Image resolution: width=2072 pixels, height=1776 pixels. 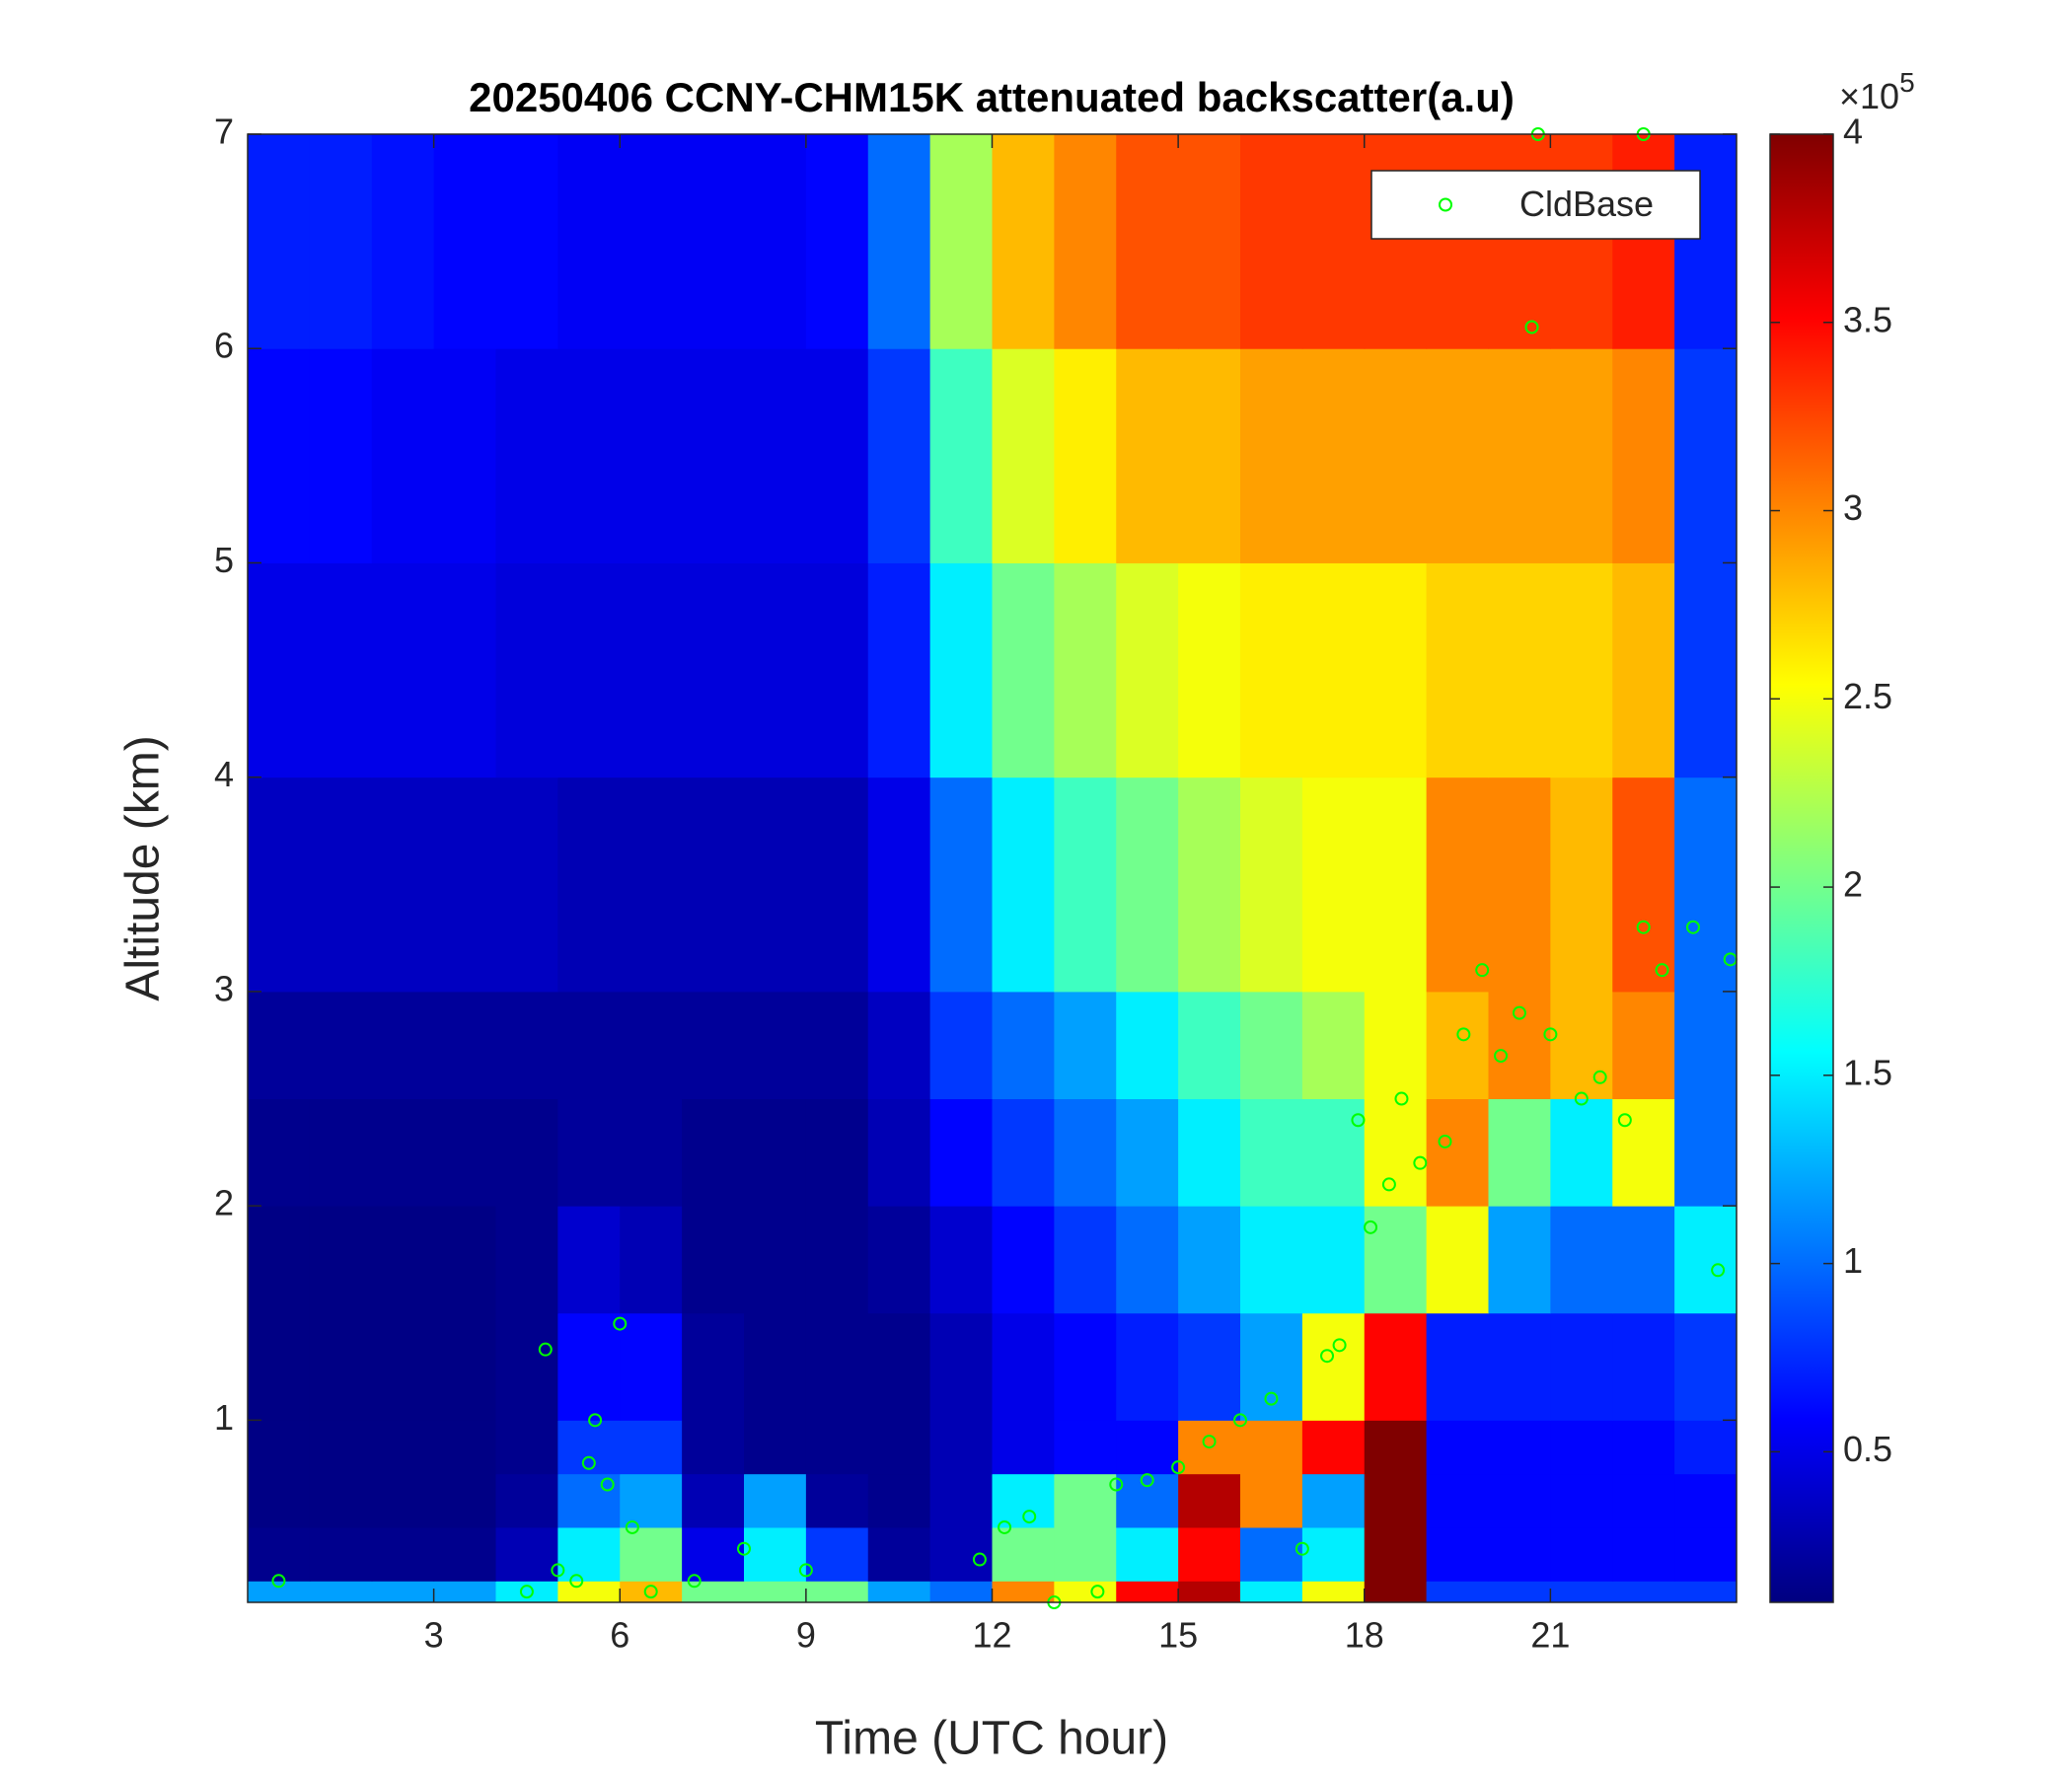 I want to click on x-tick-label: 15, so click(x=1178, y=1636).